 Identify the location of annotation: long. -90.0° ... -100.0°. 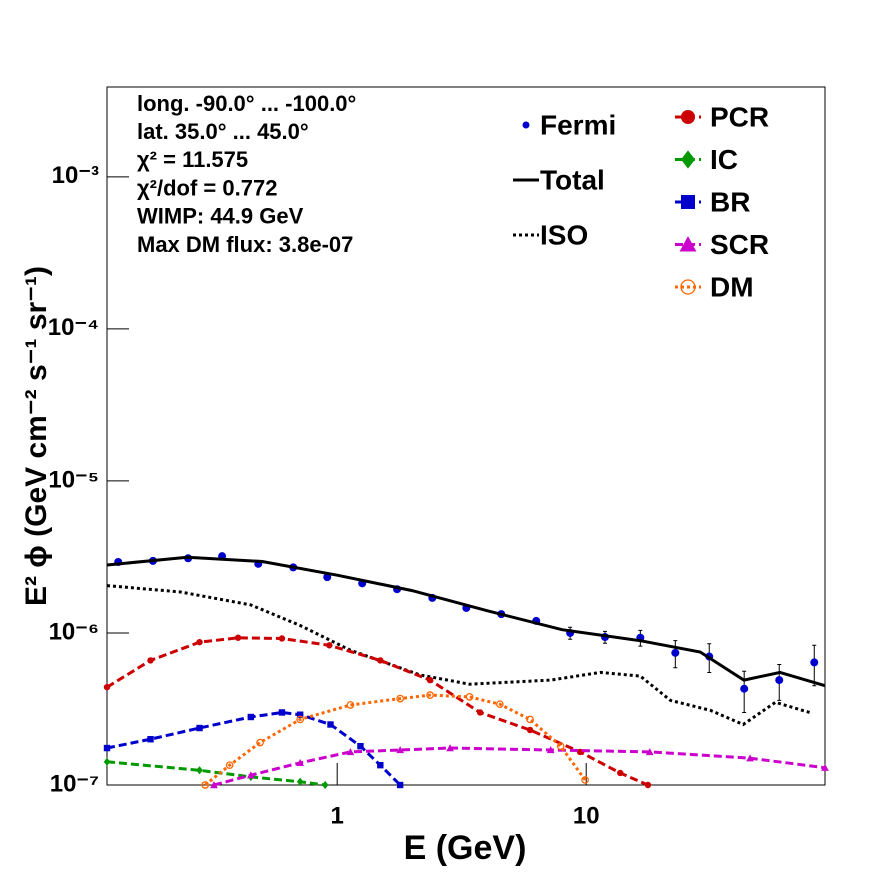
(246, 103).